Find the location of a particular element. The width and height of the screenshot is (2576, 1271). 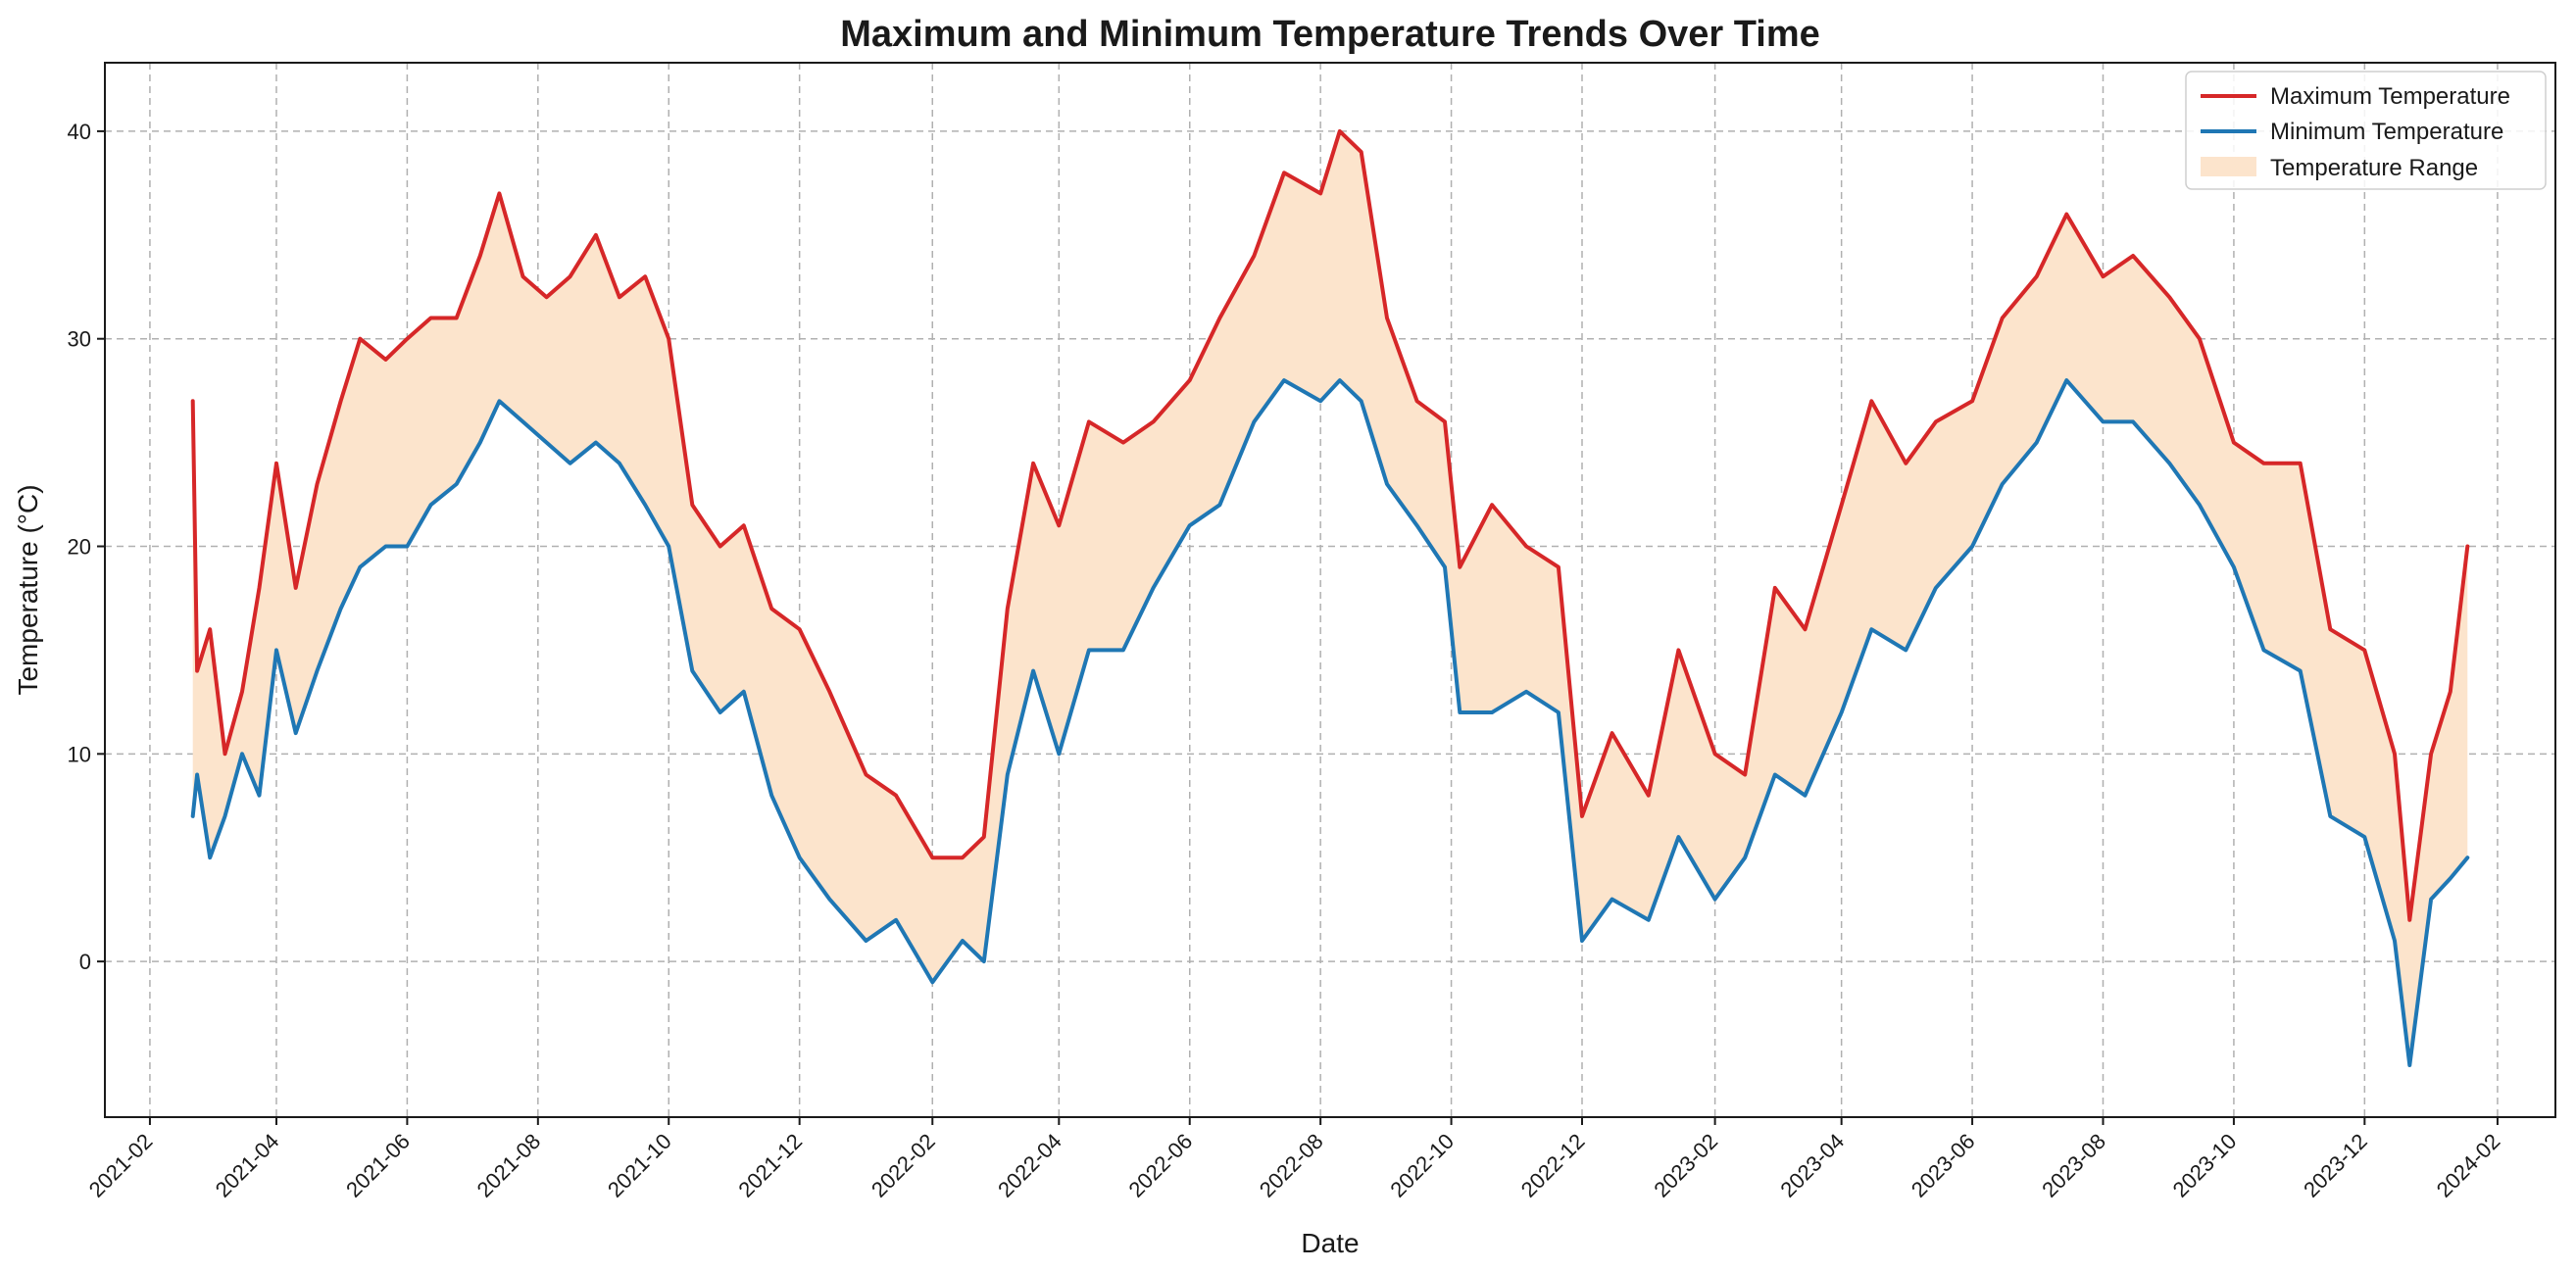

legend-label-maximum-temperature: Maximum Temperature is located at coordinates (2390, 97).